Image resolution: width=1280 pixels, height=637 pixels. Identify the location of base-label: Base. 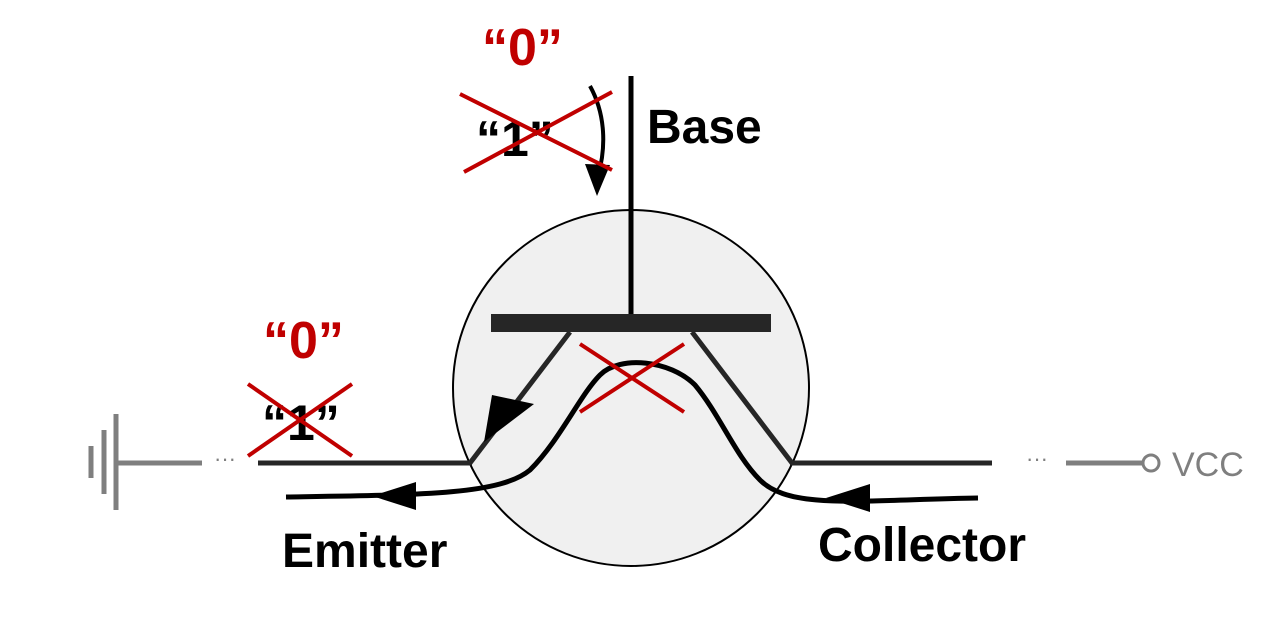
(704, 127).